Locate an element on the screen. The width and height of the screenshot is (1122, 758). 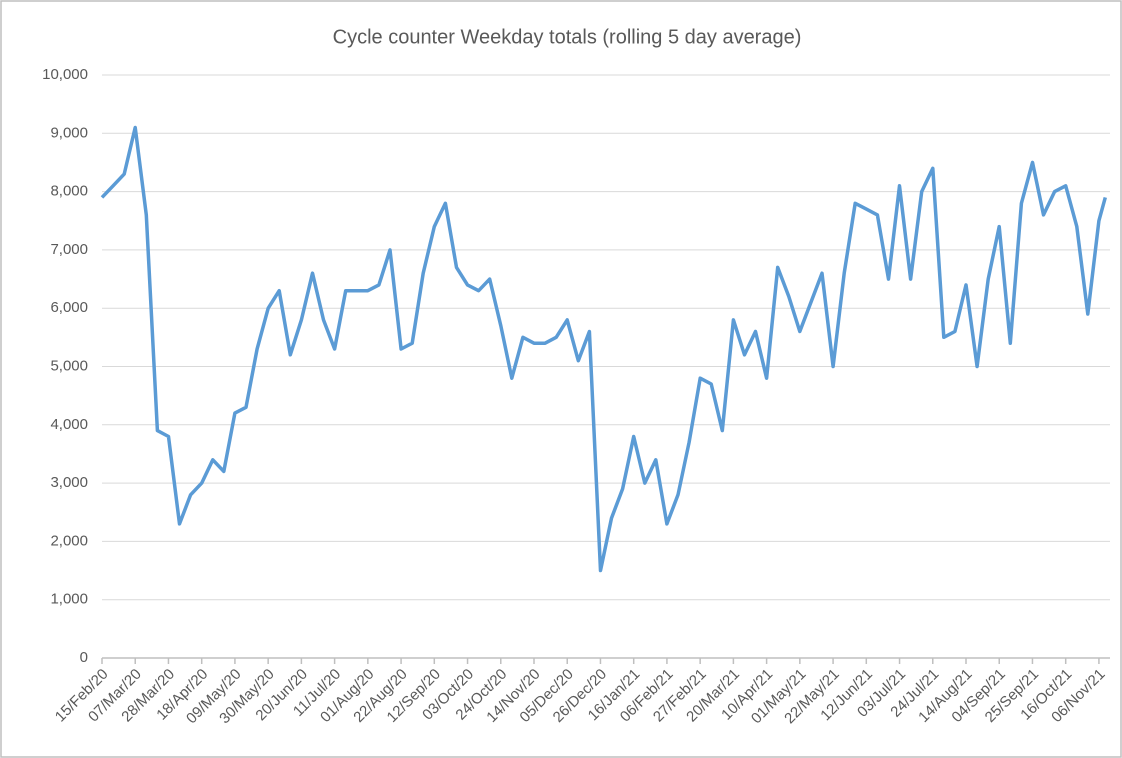
y-tick-label: 10,000 is located at coordinates (65, 74).